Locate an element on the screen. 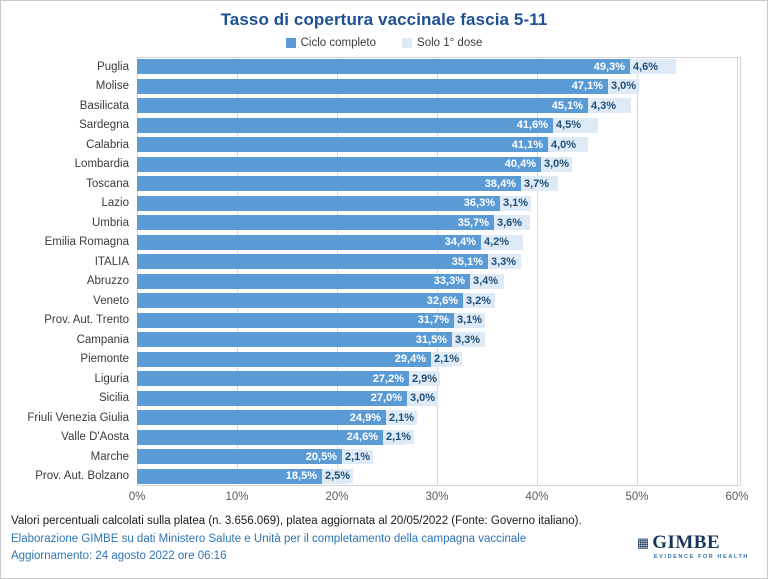 The width and height of the screenshot is (768, 579). bar-ciclo-completo: 47,1% is located at coordinates (372, 86).